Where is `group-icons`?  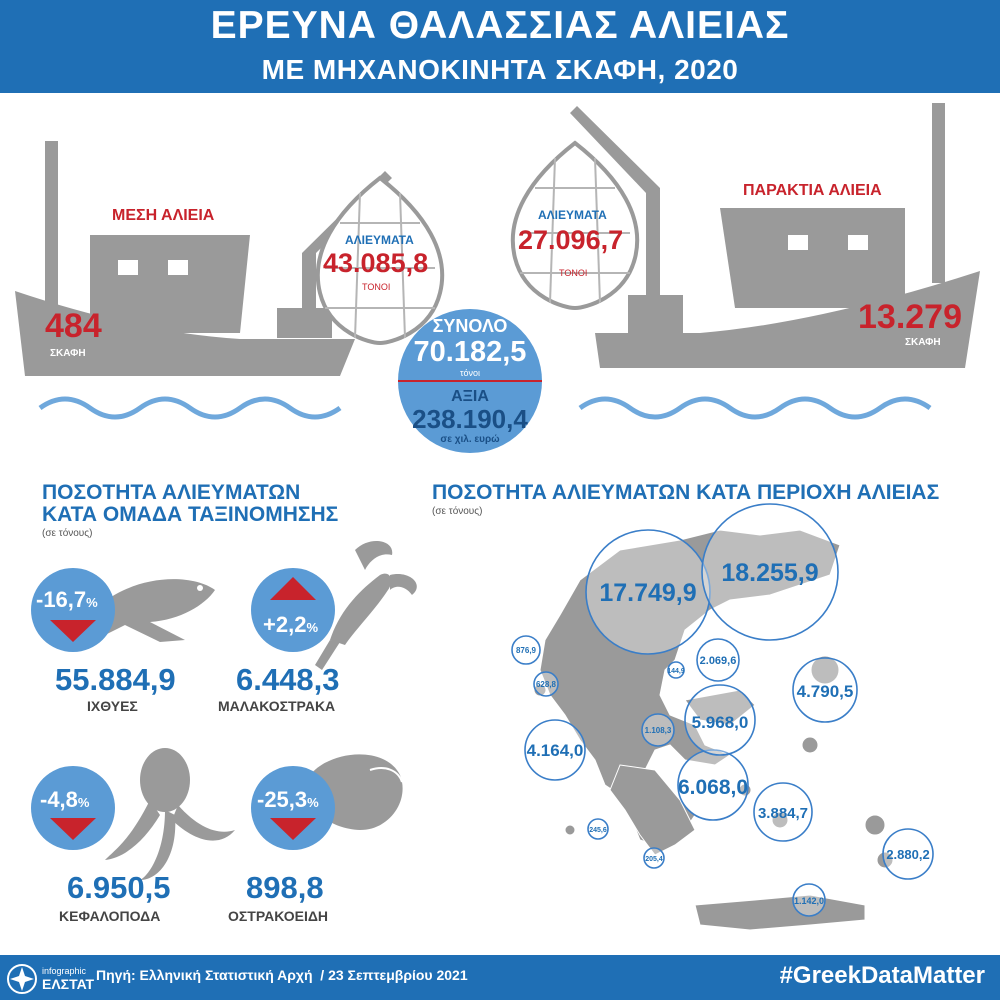 group-icons is located at coordinates (224, 710).